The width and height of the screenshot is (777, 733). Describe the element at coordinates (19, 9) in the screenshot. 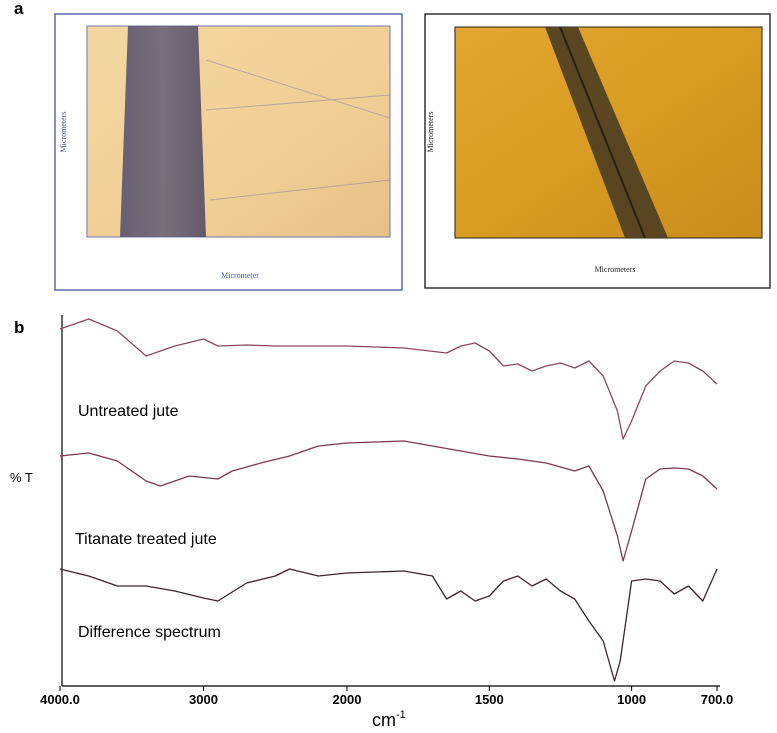

I see `panel-label: a` at that location.